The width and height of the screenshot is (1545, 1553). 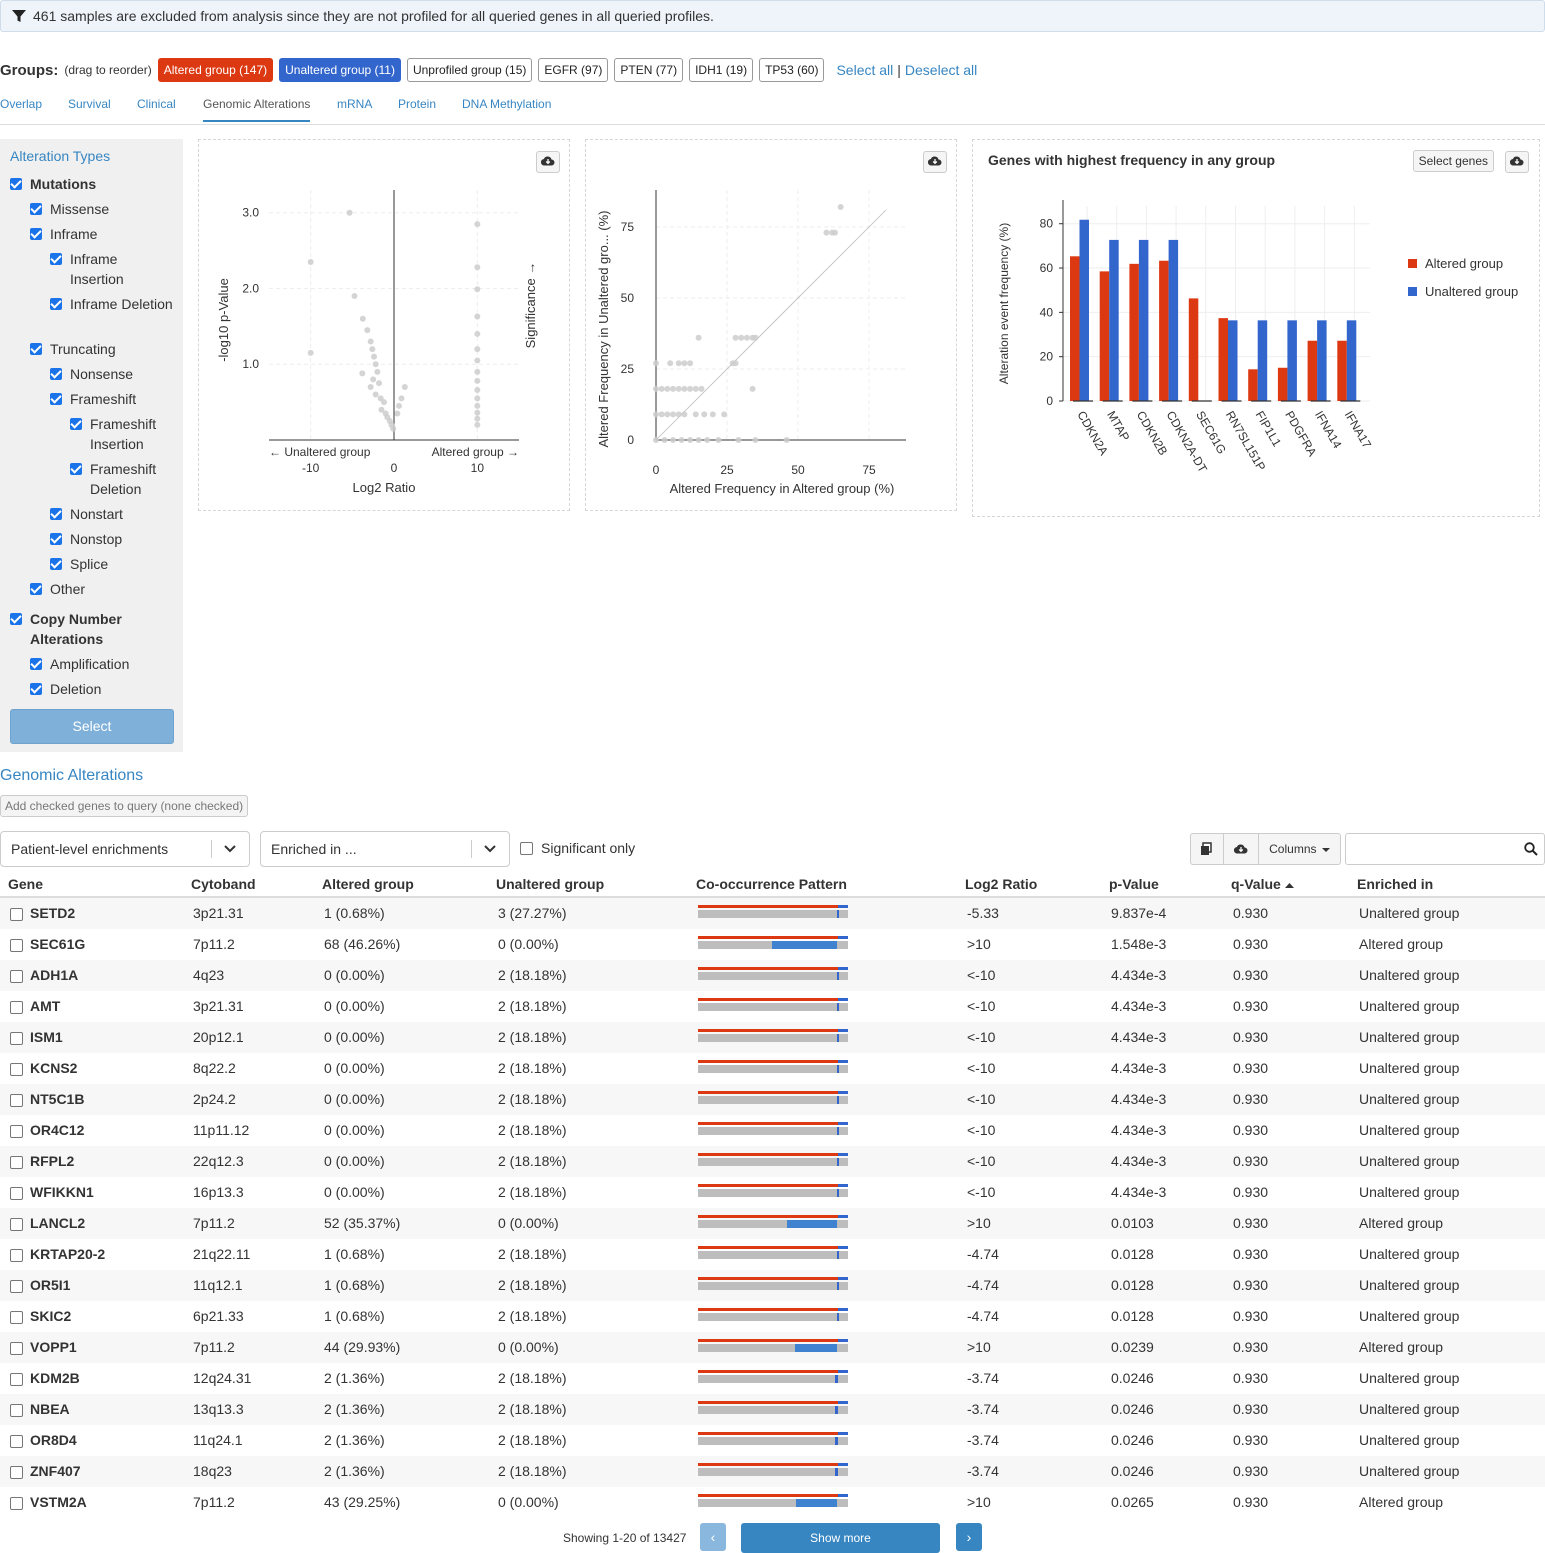 I want to click on gene-cell: NBEA, so click(x=50, y=1409).